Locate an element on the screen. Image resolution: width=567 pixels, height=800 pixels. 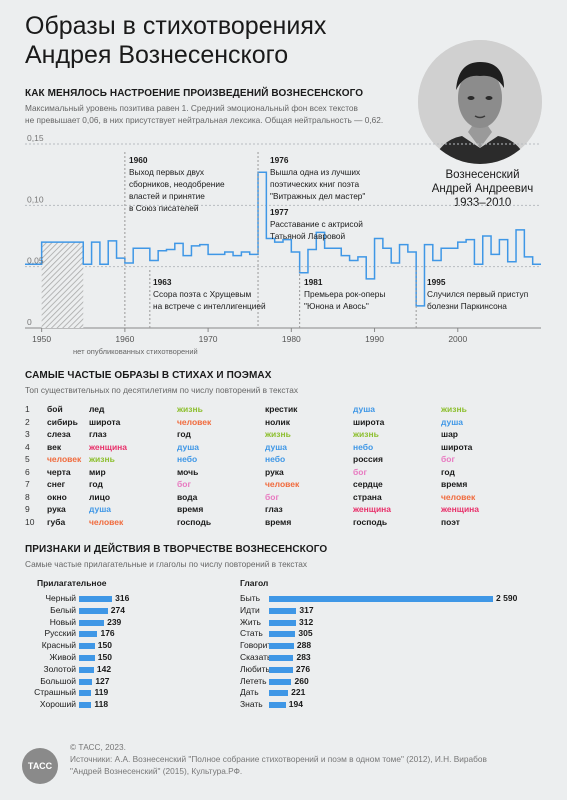
noun-cell: нолик is located at coordinates (277, 421).